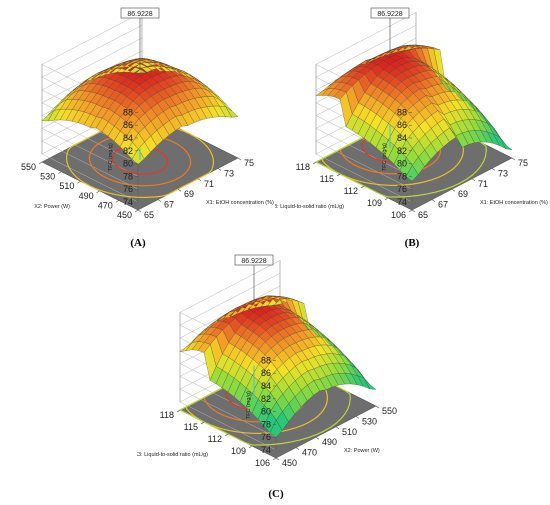 The image size is (550, 505). Describe the element at coordinates (362, 451) in the screenshot. I see `x-axis-title: X2: Power (W)` at that location.